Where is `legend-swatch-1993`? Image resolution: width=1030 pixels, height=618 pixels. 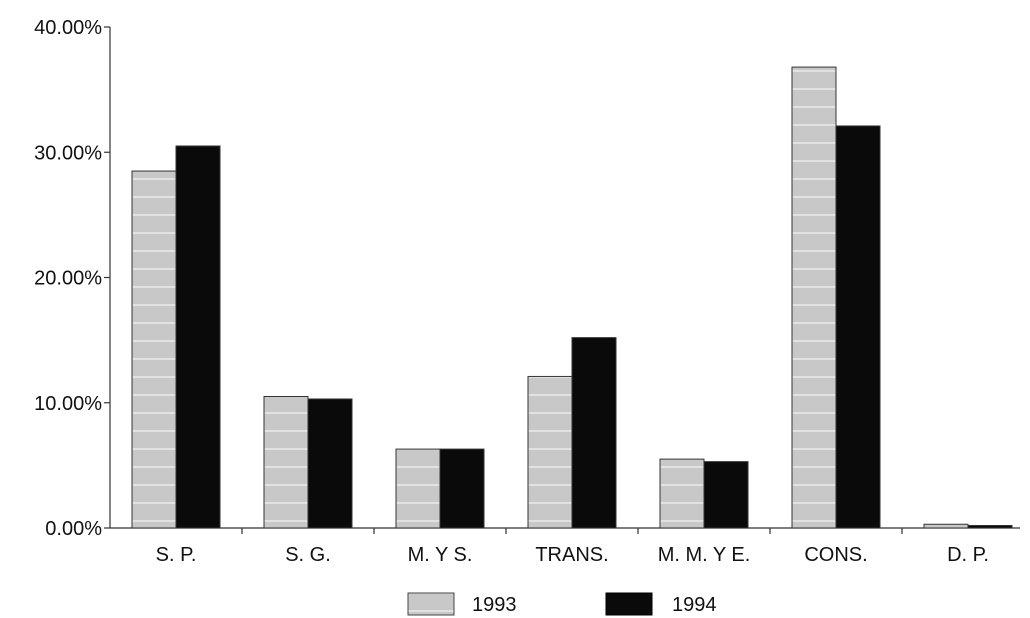
legend-swatch-1993 is located at coordinates (431, 604).